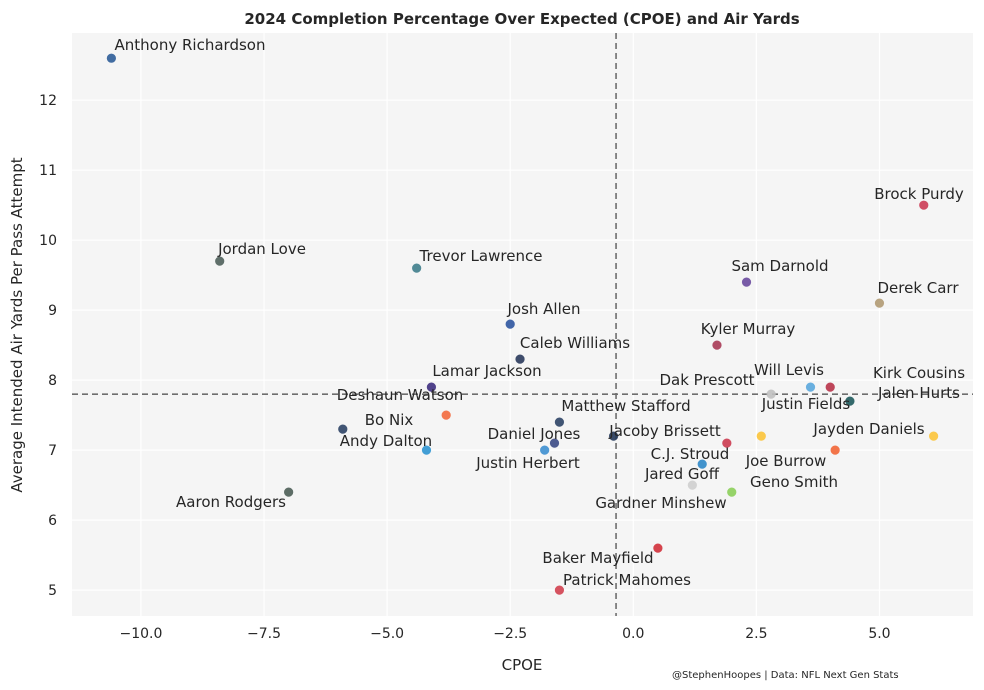  What do you see at coordinates (627, 580) in the screenshot?
I see `point-label: Patrick Mahomes` at bounding box center [627, 580].